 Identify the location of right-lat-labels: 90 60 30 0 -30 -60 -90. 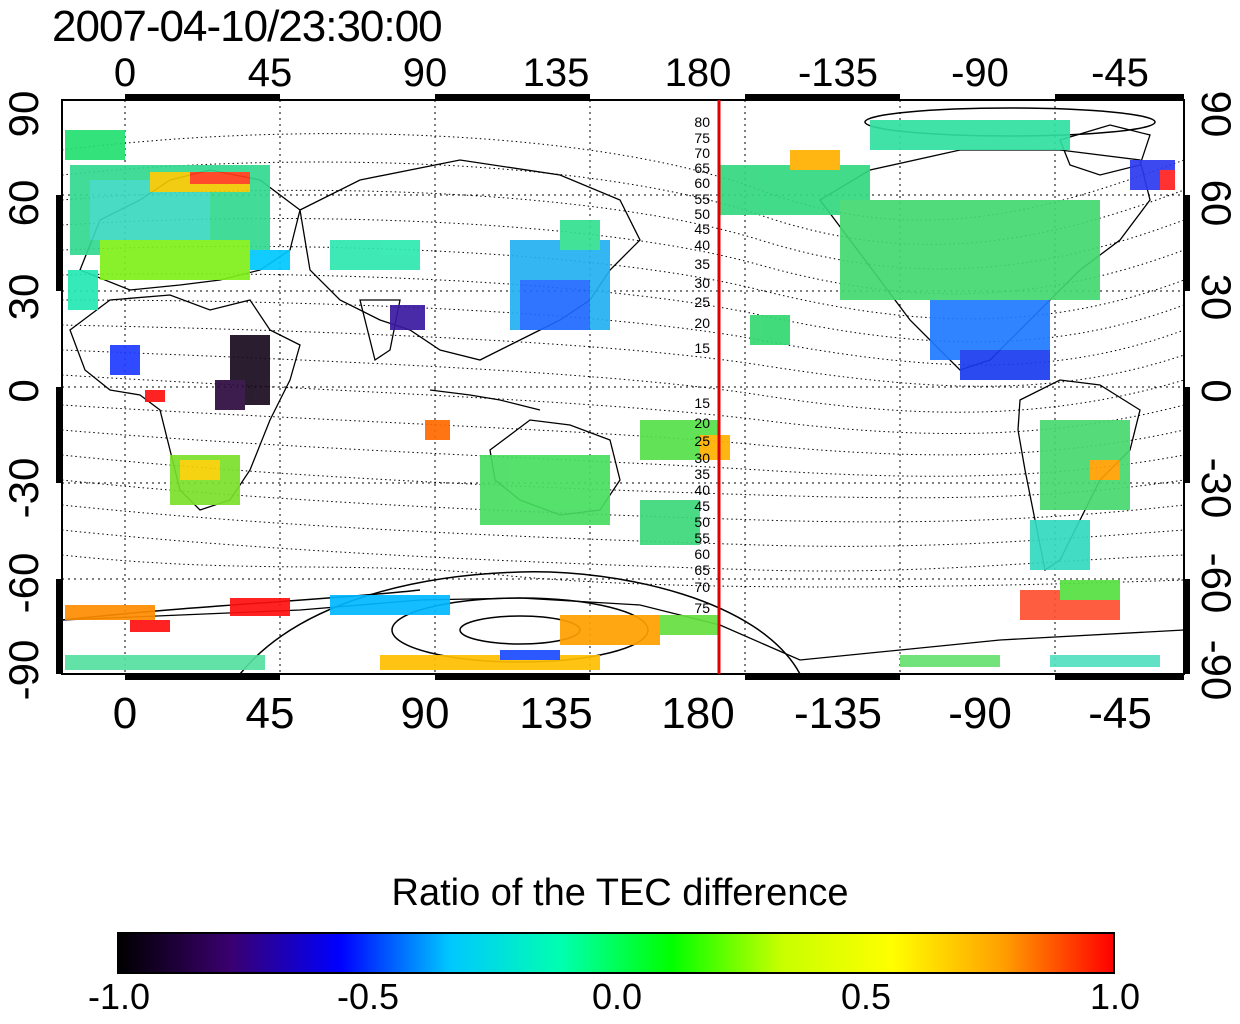
(1216, 396).